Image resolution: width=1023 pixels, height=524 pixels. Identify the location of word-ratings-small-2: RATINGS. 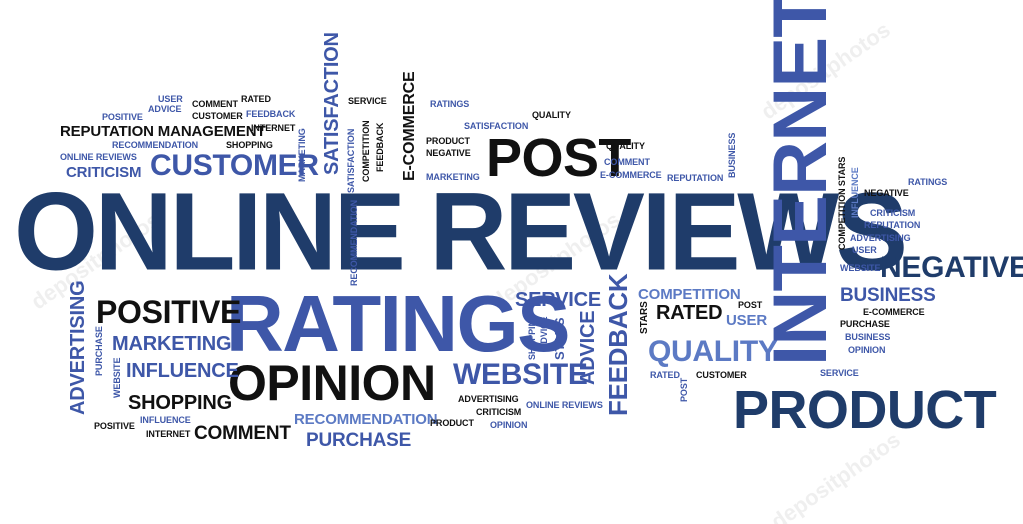
(928, 182).